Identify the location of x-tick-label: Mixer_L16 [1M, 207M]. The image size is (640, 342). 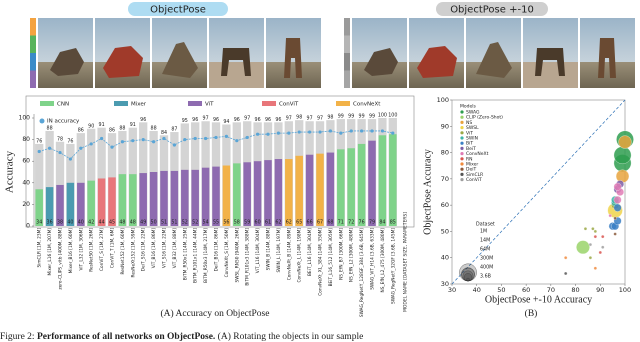
(50, 252).